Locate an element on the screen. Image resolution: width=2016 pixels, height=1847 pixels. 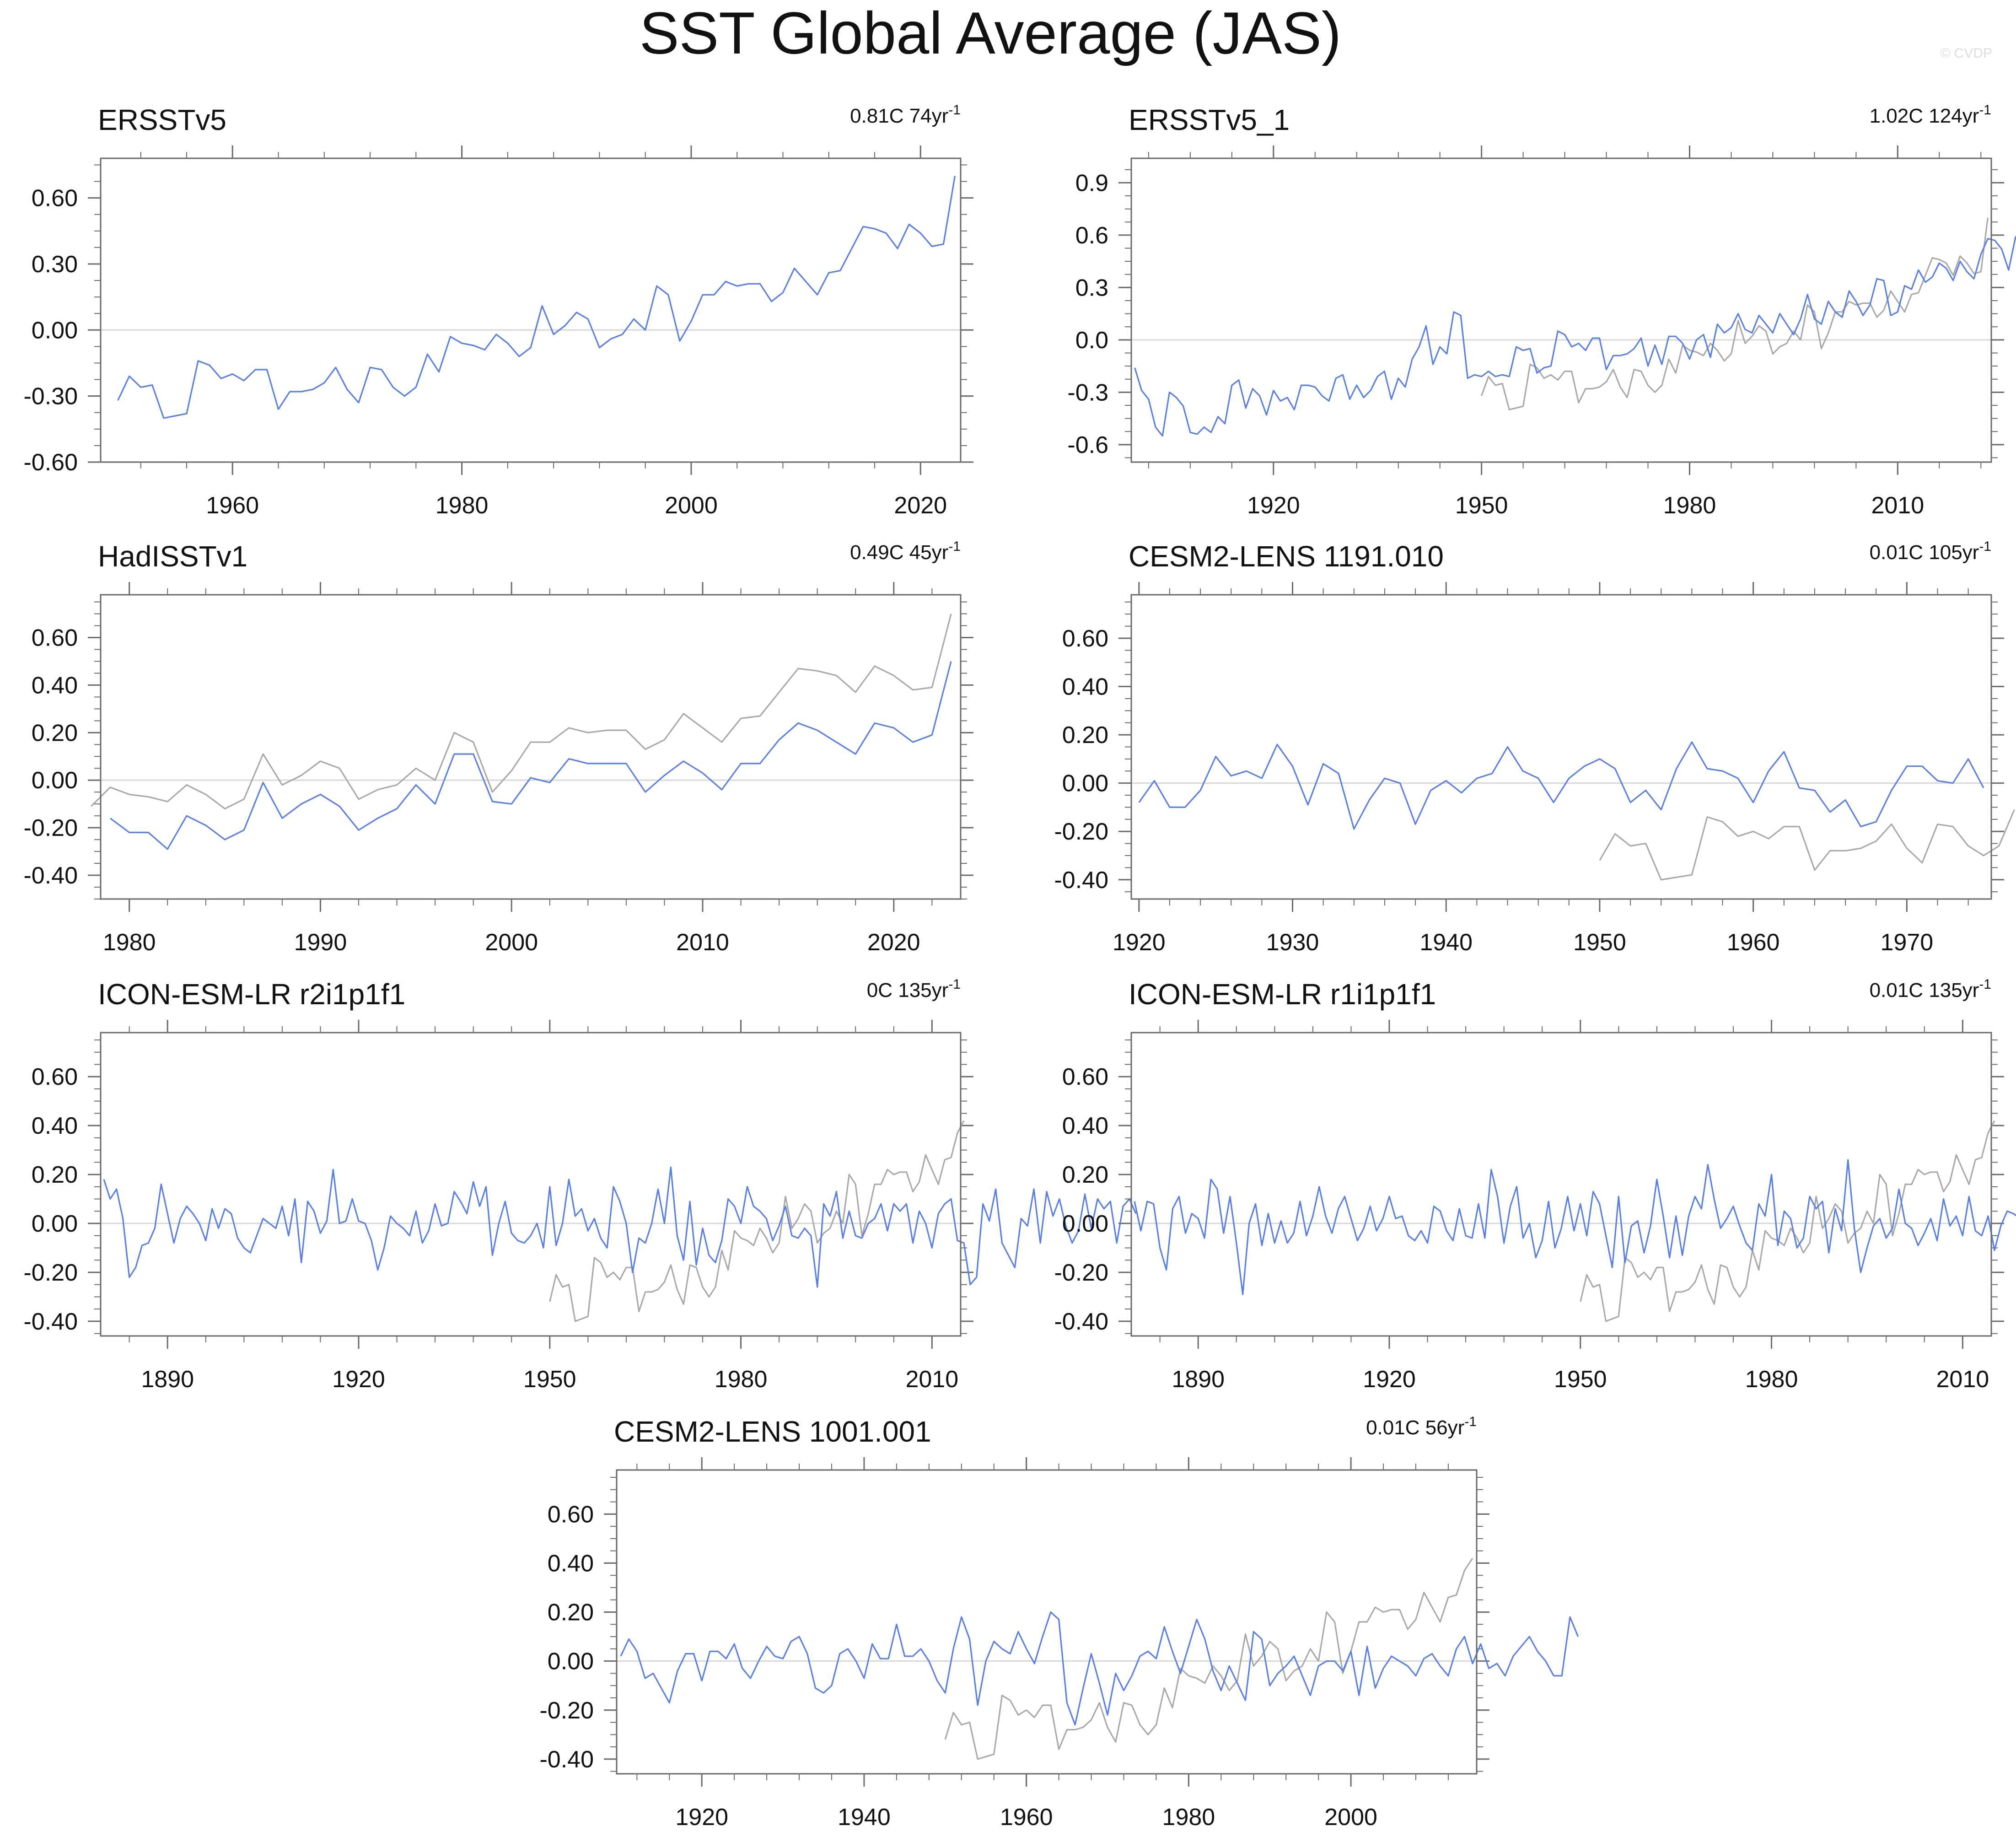
x-tick-label: 1970 is located at coordinates (1907, 942).